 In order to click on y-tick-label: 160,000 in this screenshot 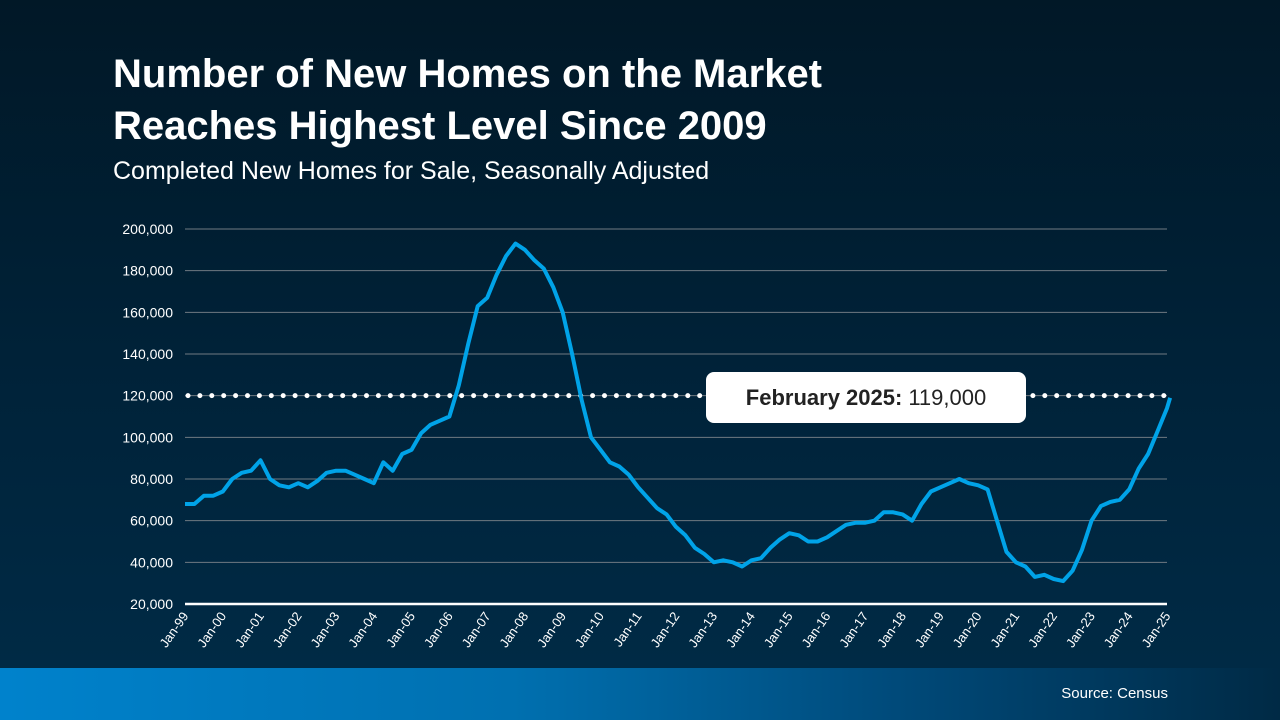, I will do `click(147, 312)`.